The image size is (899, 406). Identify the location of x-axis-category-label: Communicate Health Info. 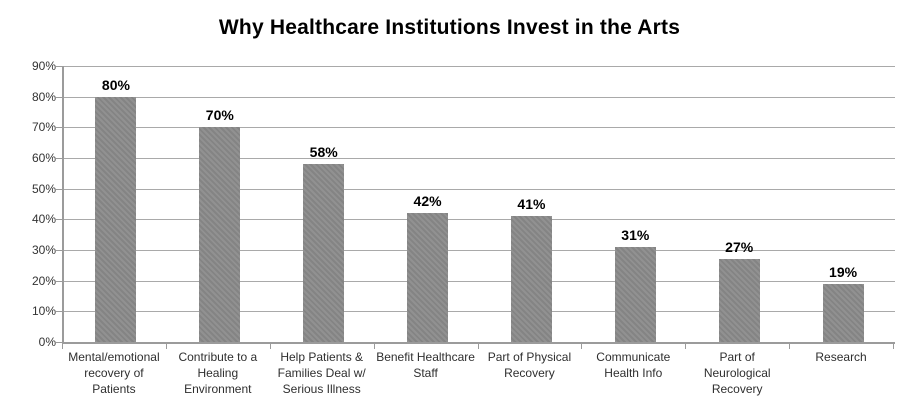
(633, 365).